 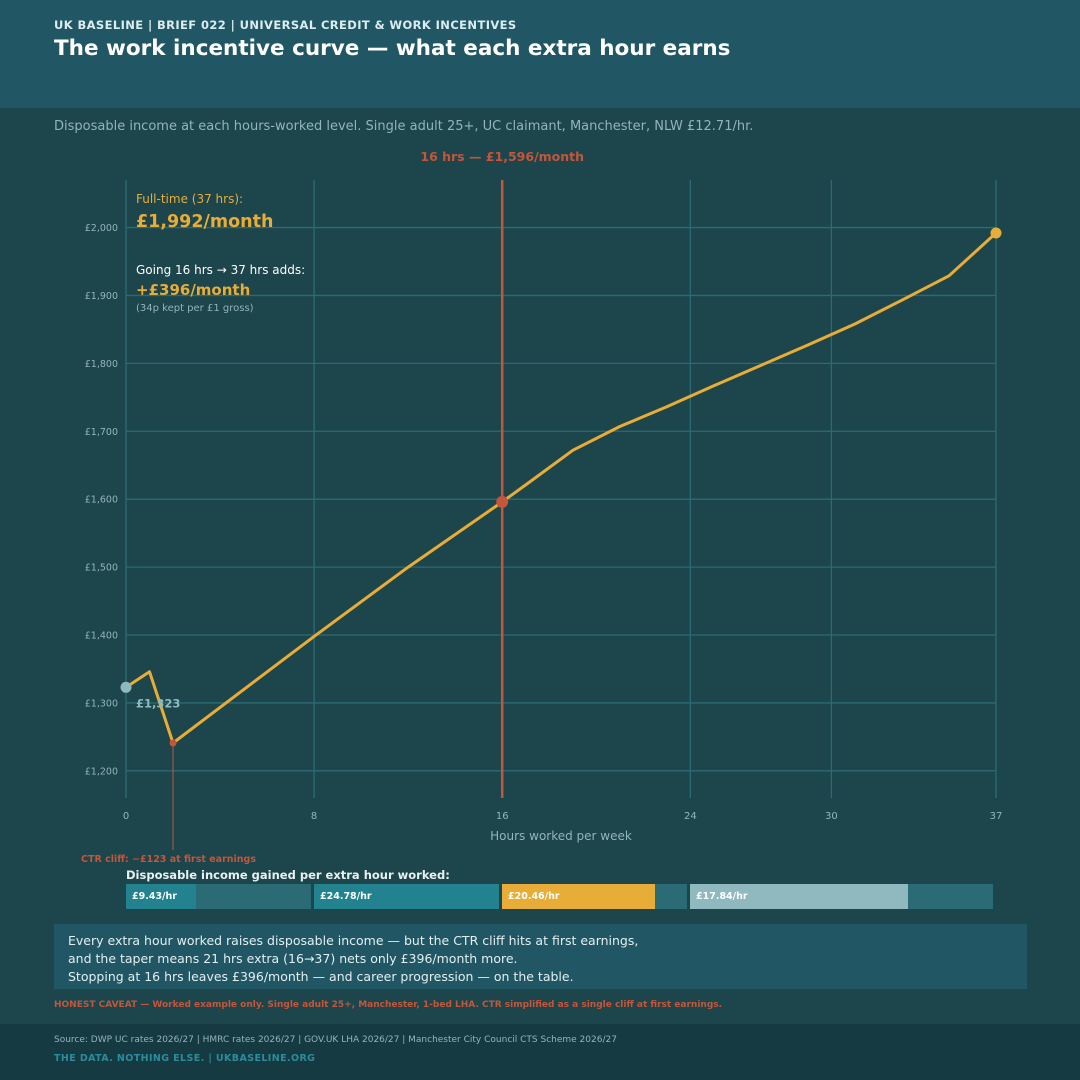 I want to click on hourly-gain-label-4: £17.84/hr, so click(x=722, y=896).